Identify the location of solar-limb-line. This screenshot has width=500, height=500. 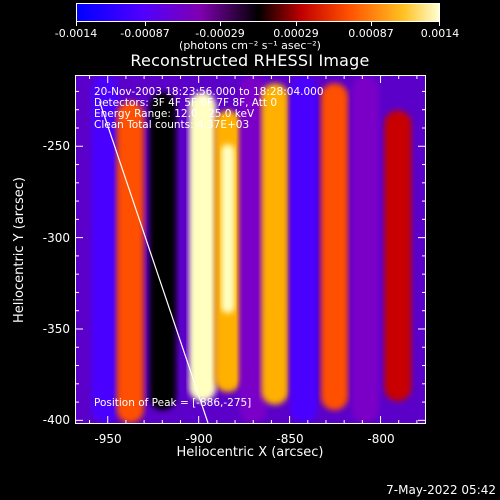
(153, 262).